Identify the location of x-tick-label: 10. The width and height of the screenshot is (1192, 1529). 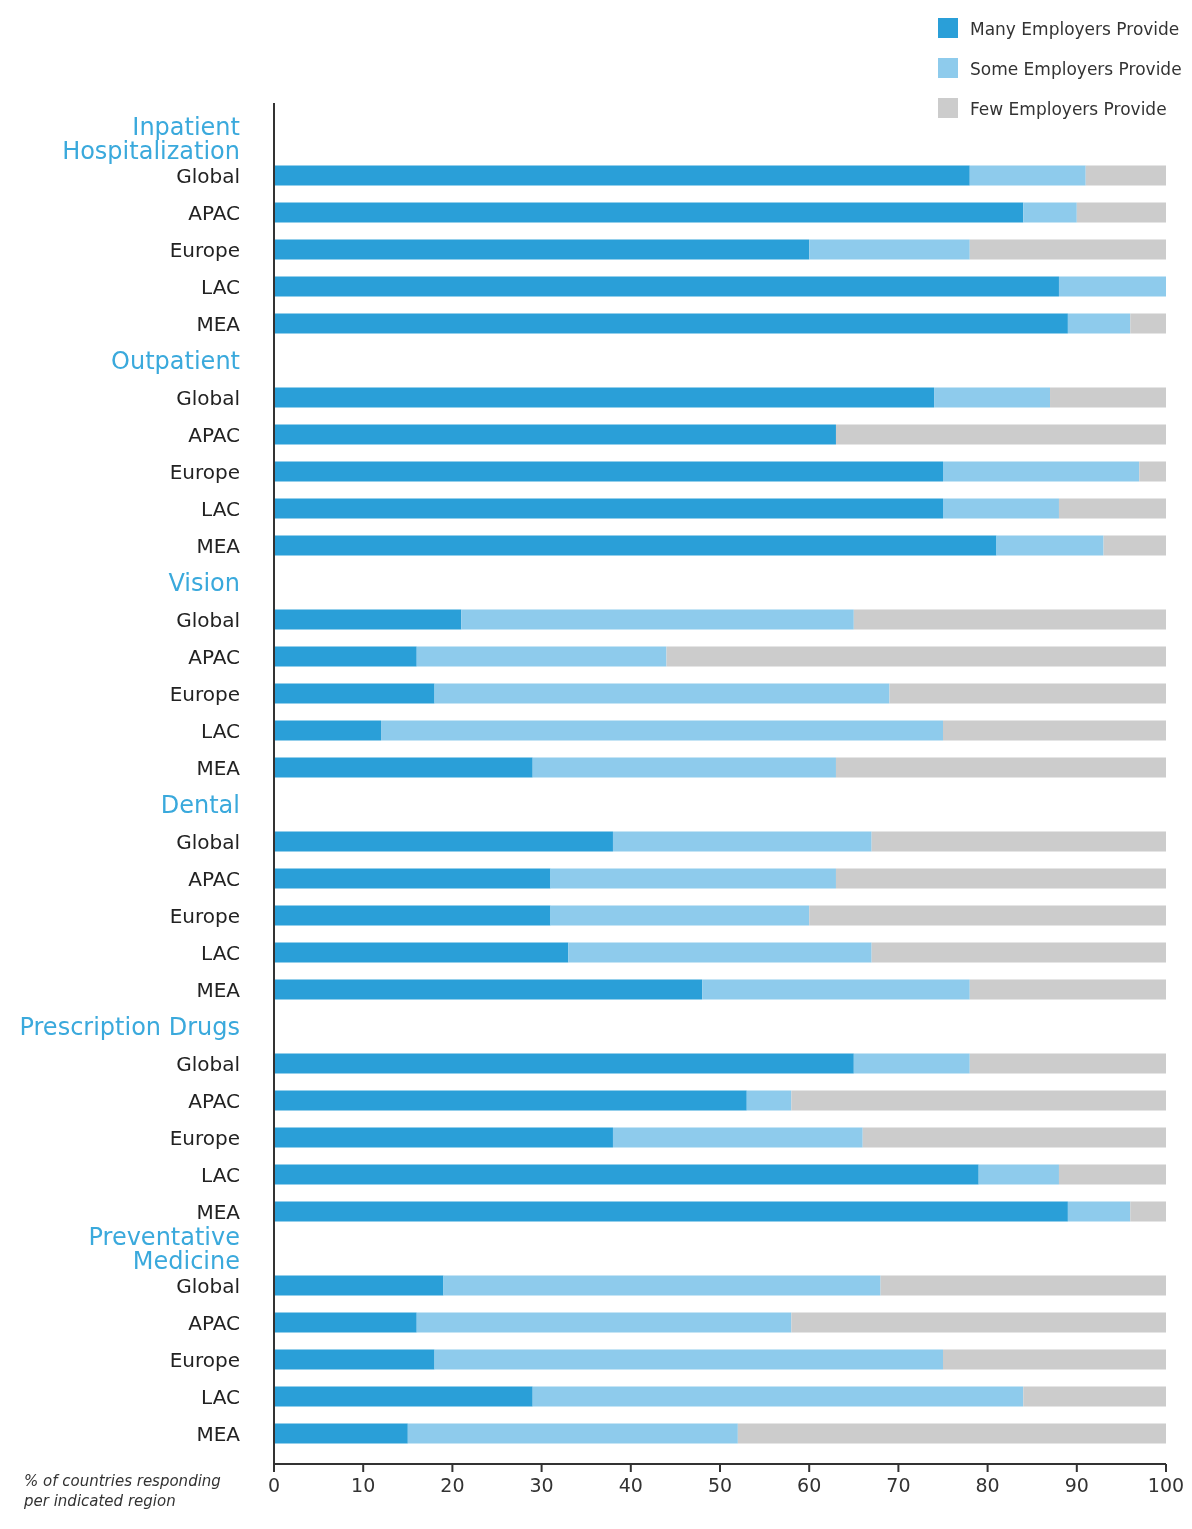
(363, 1485).